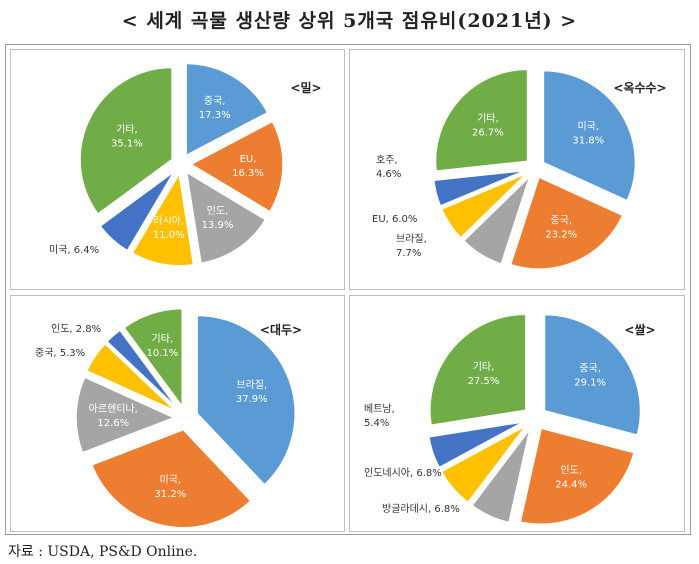  What do you see at coordinates (170, 494) in the screenshot?
I see `slice-label-value: 31.2%` at bounding box center [170, 494].